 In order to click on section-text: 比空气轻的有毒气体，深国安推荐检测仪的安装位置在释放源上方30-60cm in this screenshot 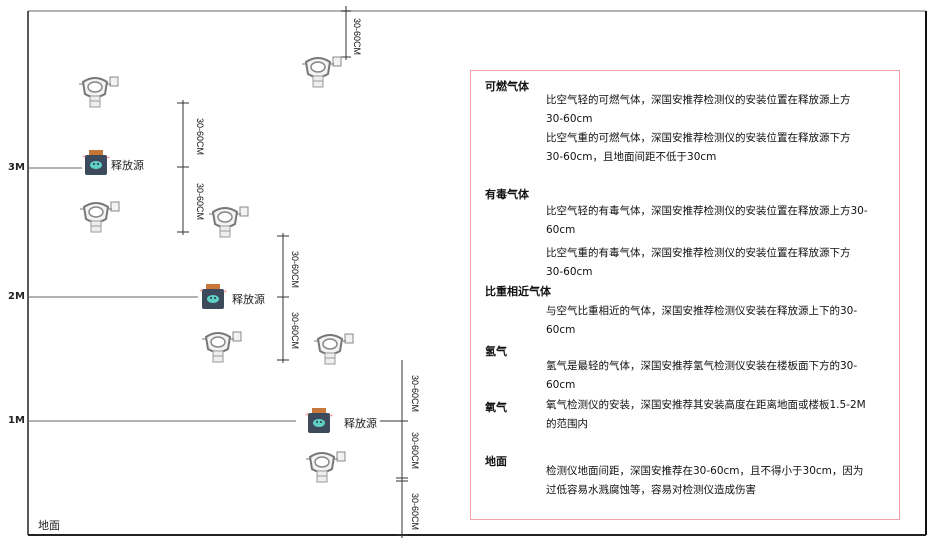, I will do `click(707, 220)`.